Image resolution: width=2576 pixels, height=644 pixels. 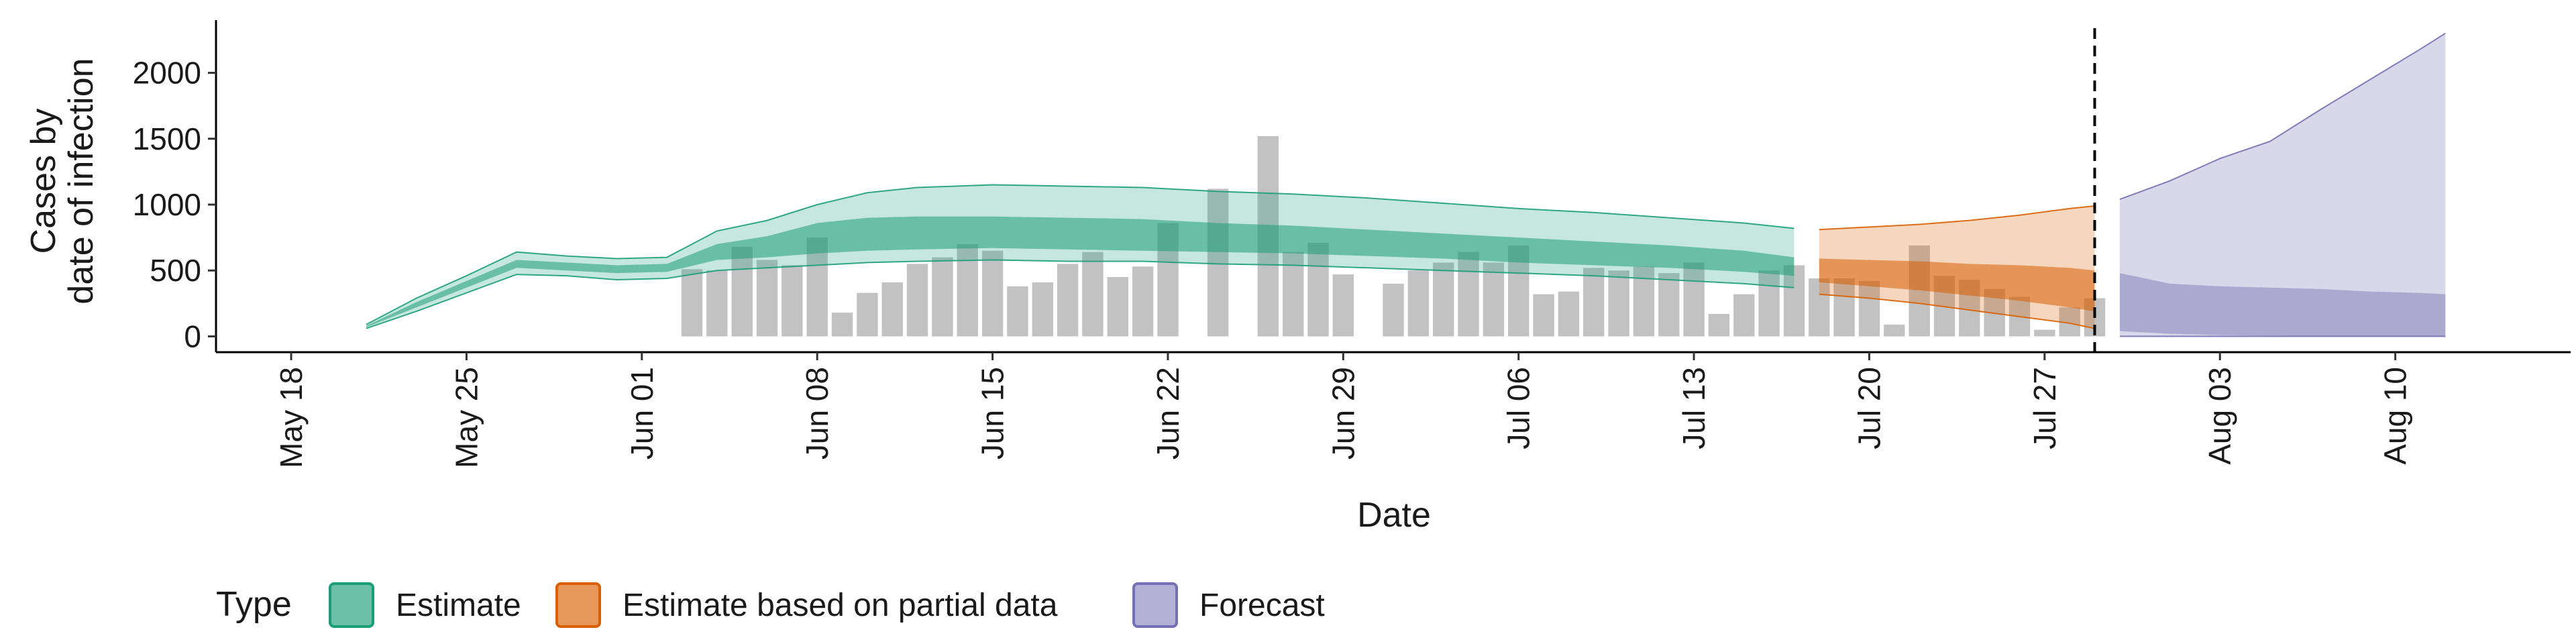 I want to click on ribbon-50-estimate, so click(x=1080, y=271).